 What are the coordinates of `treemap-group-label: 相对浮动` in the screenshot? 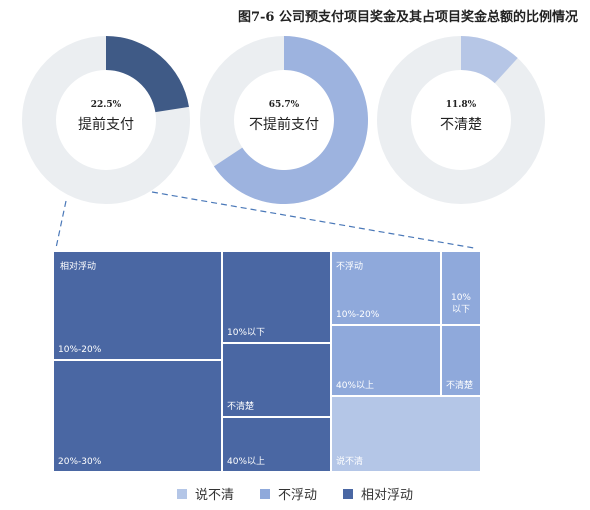 It's located at (78, 266).